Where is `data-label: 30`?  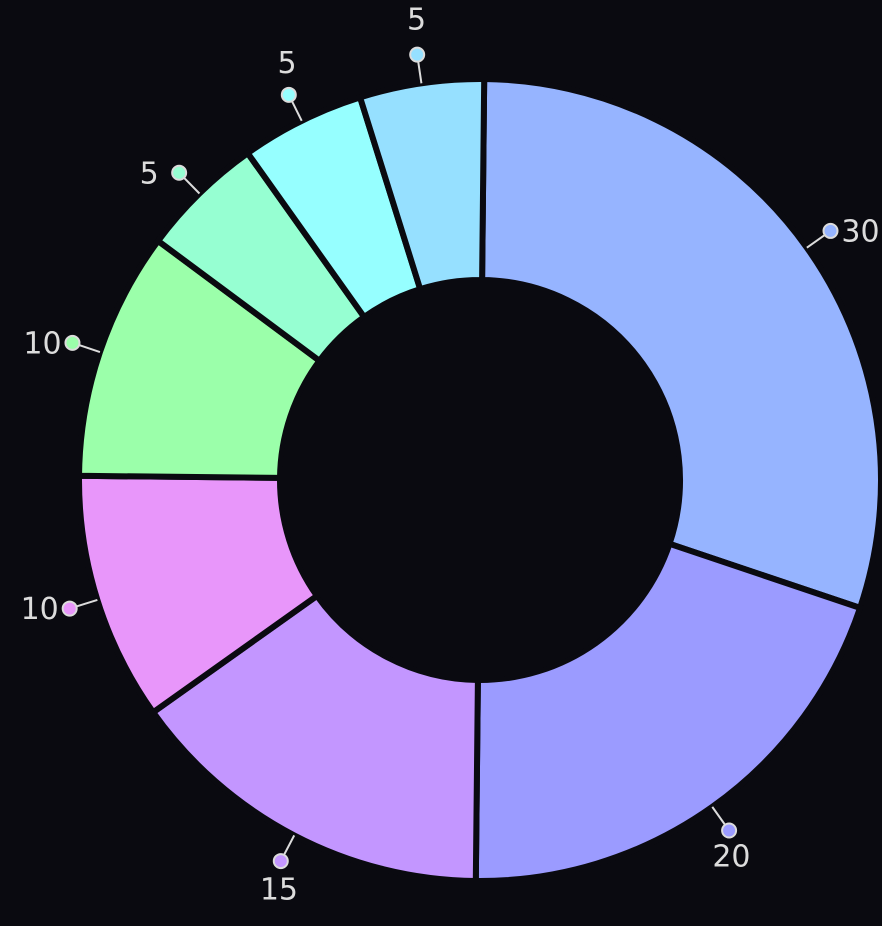 data-label: 30 is located at coordinates (860, 231).